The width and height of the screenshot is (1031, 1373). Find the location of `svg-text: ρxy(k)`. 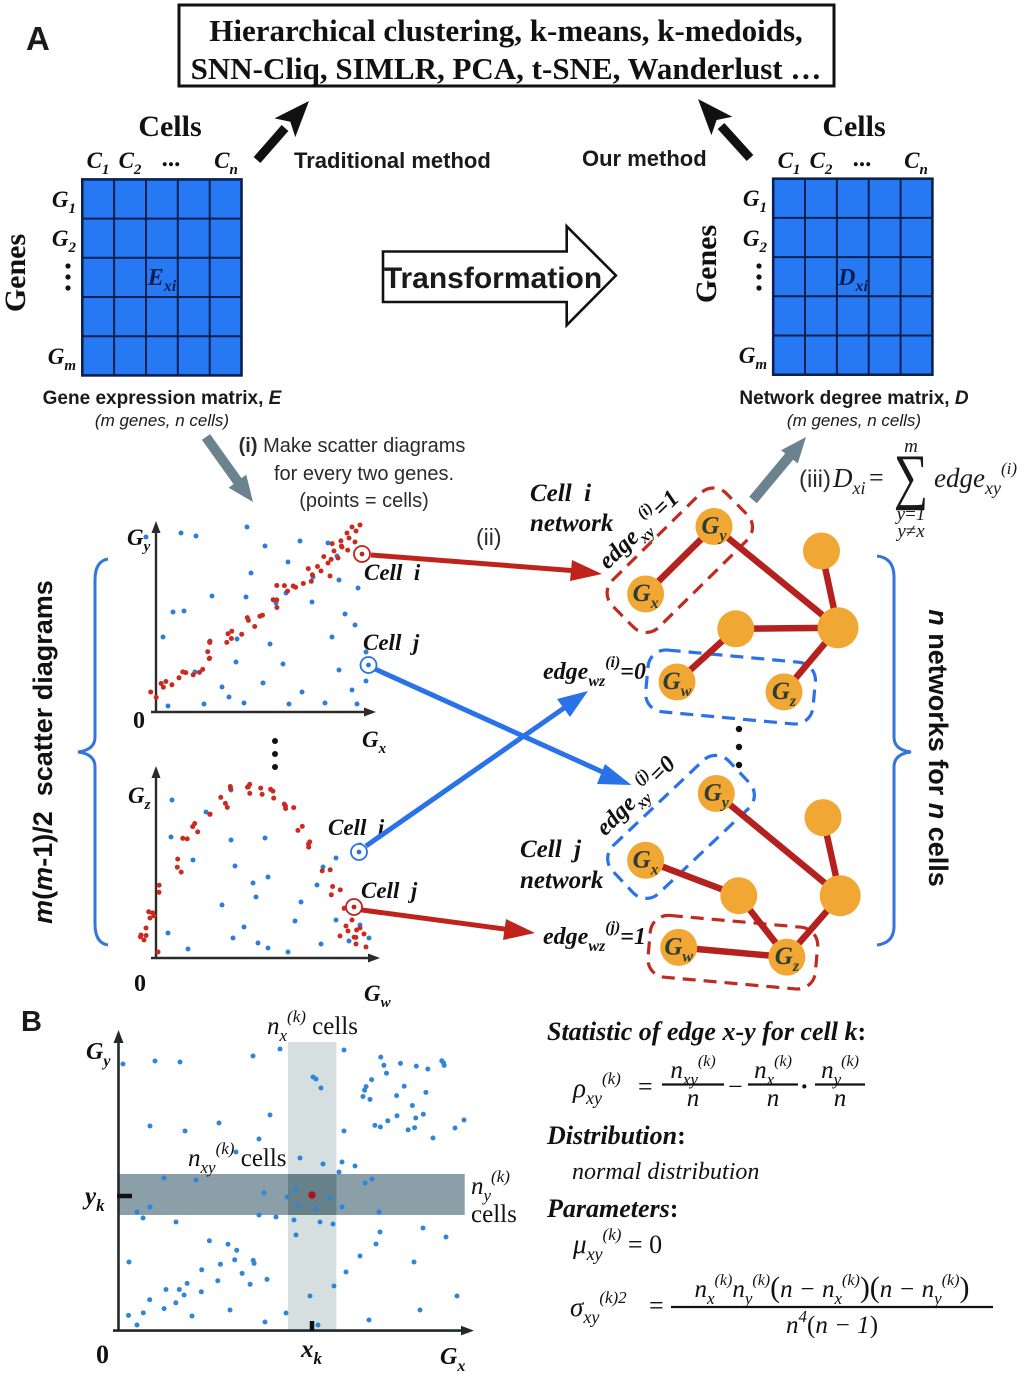

svg-text: ρxy(k) is located at coordinates (596, 1088).